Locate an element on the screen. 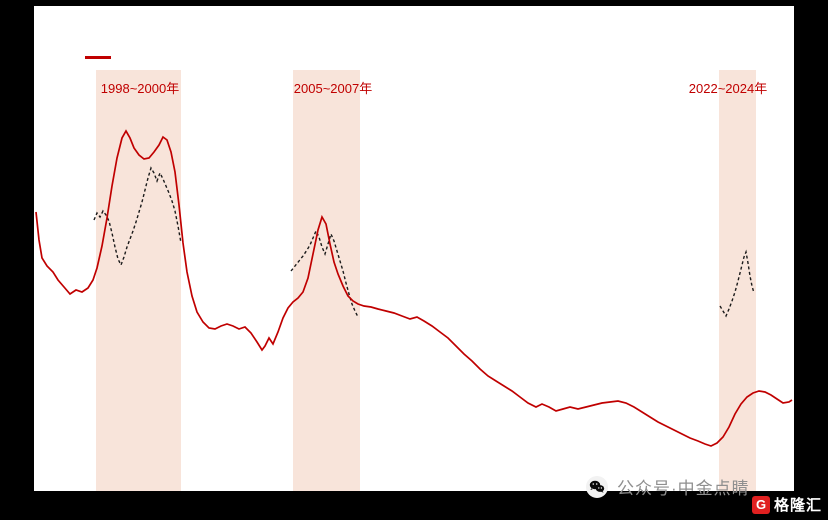  gelonghui-logo: G 格隆汇 is located at coordinates (787, 504).